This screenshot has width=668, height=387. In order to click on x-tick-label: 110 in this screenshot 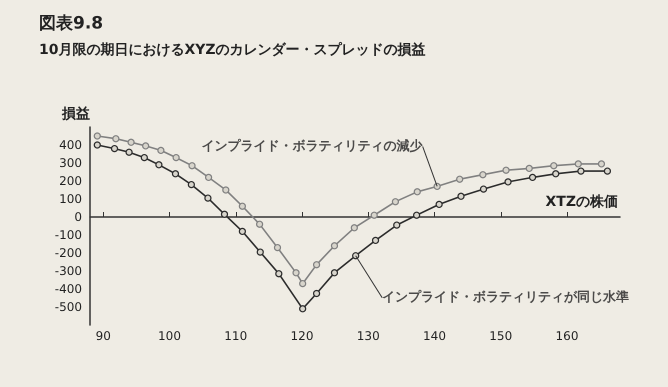, I will do `click(236, 336)`.